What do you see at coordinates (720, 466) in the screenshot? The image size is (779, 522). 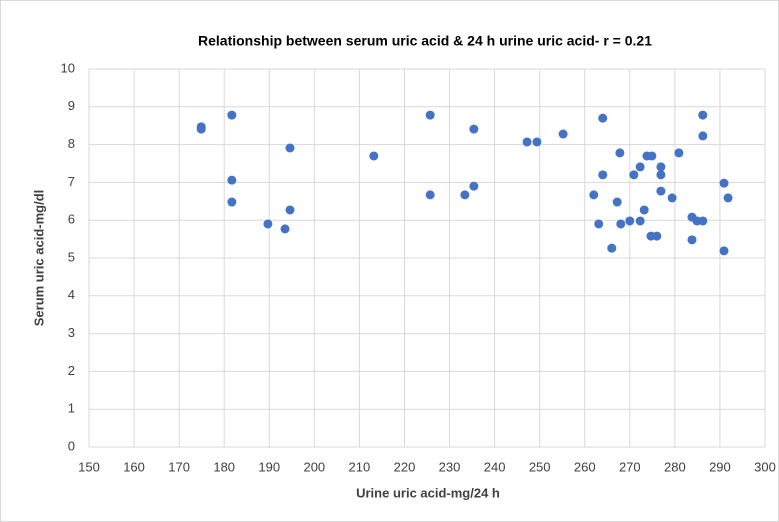 I see `x-tick-label: 290` at bounding box center [720, 466].